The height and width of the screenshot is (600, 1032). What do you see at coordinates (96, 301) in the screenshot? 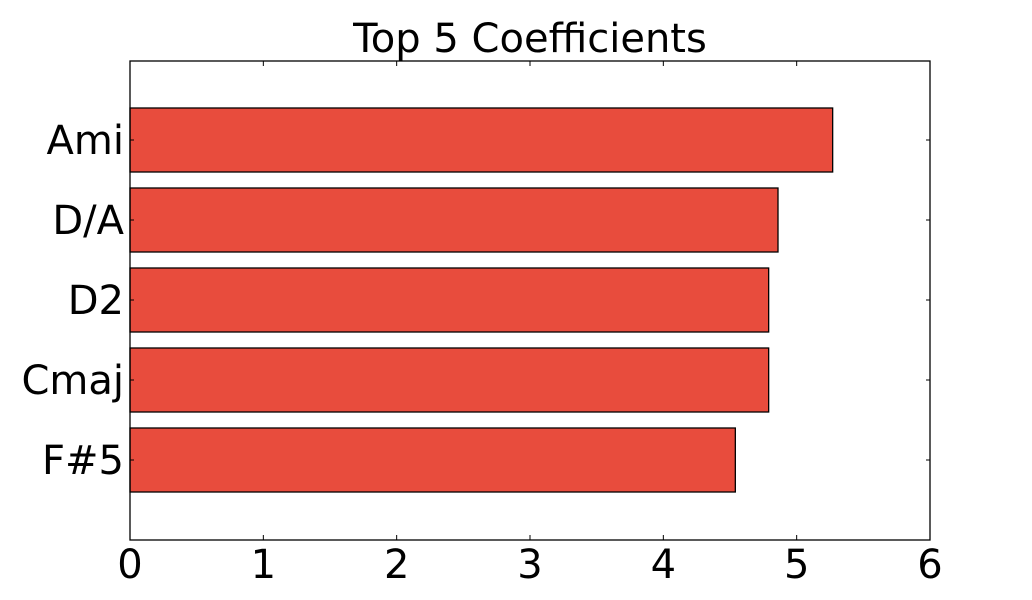
I see `y-tick-label: D2` at bounding box center [96, 301].